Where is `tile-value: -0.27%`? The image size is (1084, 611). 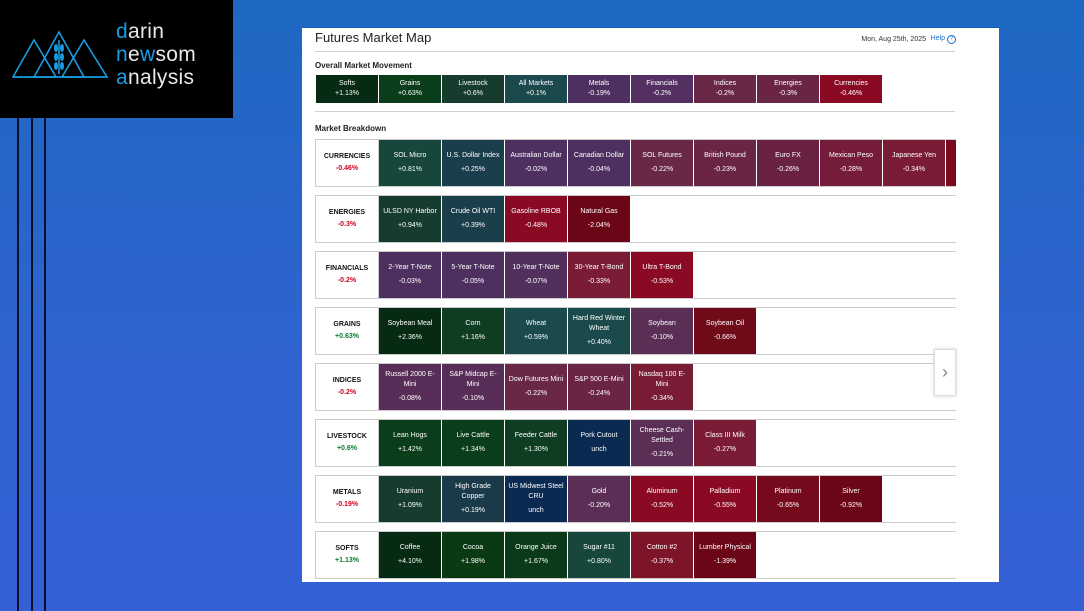 tile-value: -0.27% is located at coordinates (725, 449).